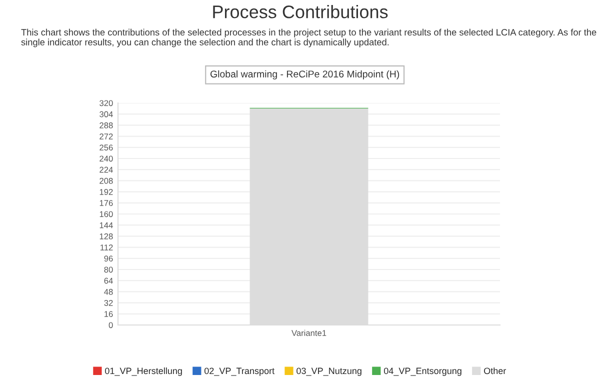 Image resolution: width=600 pixels, height=384 pixels. Describe the element at coordinates (106, 192) in the screenshot. I see `y-tick-label: 192` at that location.